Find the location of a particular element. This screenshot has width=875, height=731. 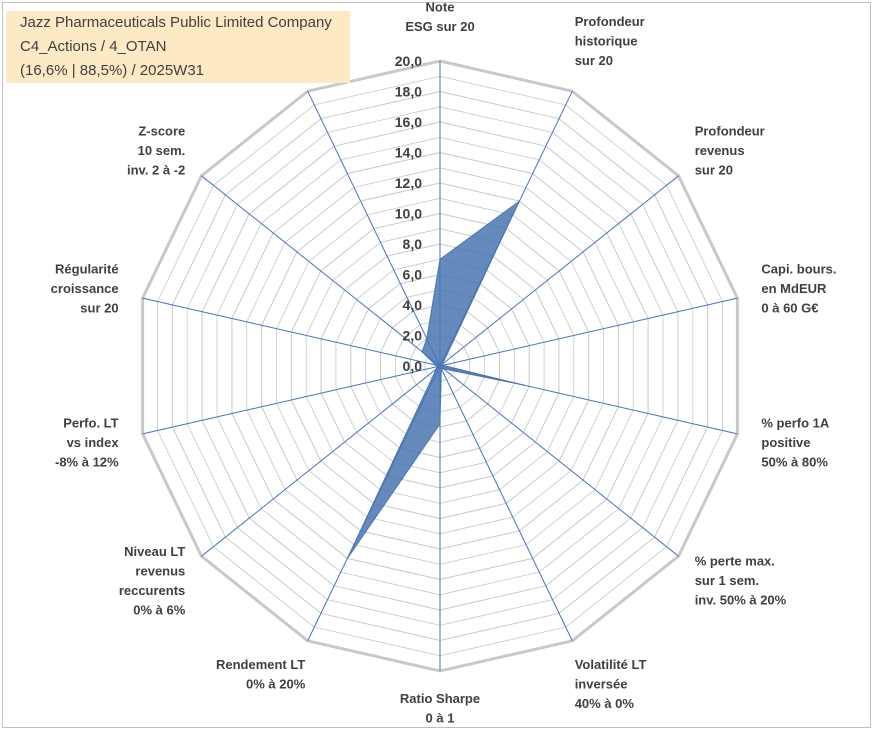

series-area is located at coordinates (435, 379).